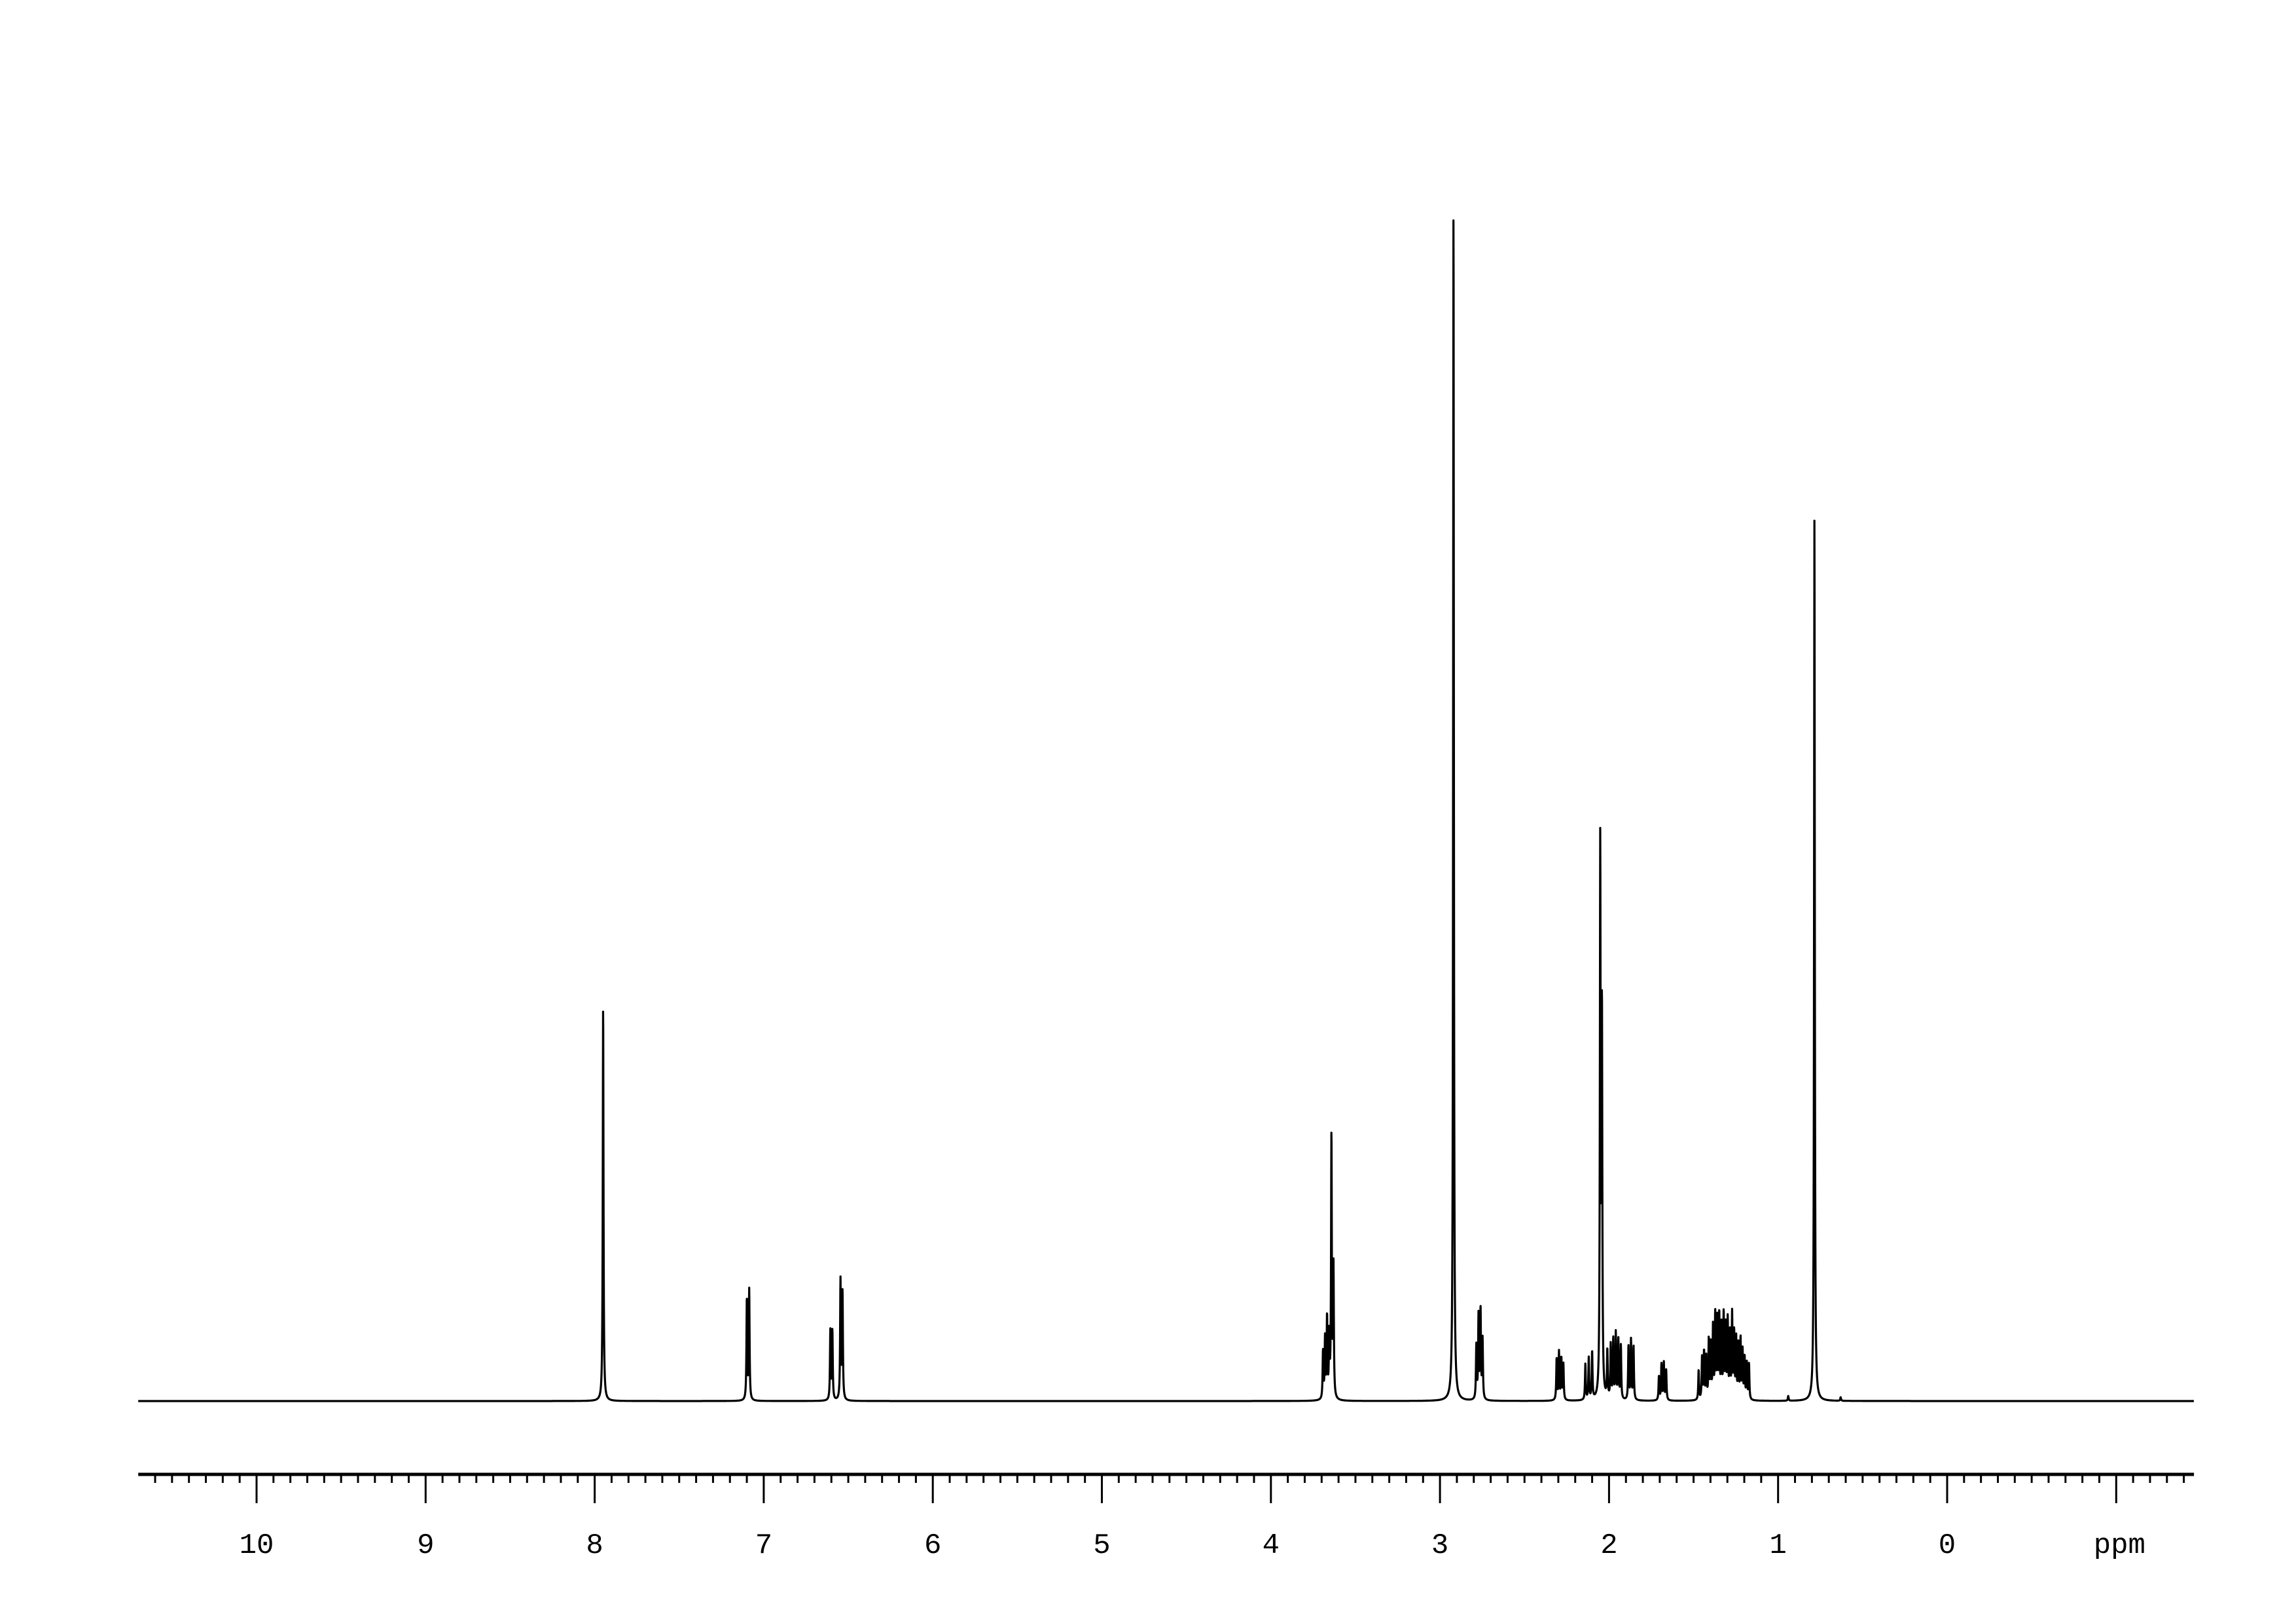 The image size is (2296, 1623). I want to click on x-axis: 10 9 8 7 6 5 4 3 2 1 0 ppm, so click(1166, 1517).